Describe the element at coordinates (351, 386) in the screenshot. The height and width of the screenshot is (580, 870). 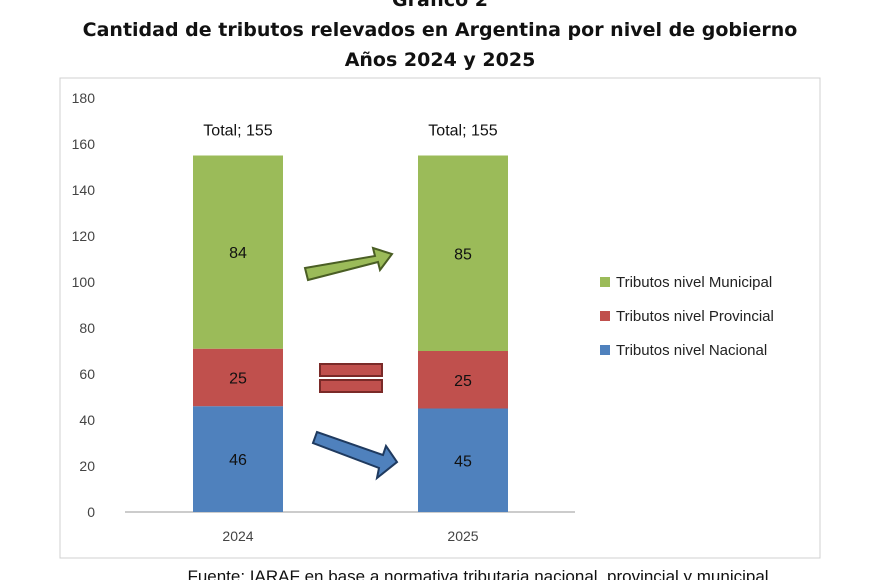
I see `equals-icon-bottom` at that location.